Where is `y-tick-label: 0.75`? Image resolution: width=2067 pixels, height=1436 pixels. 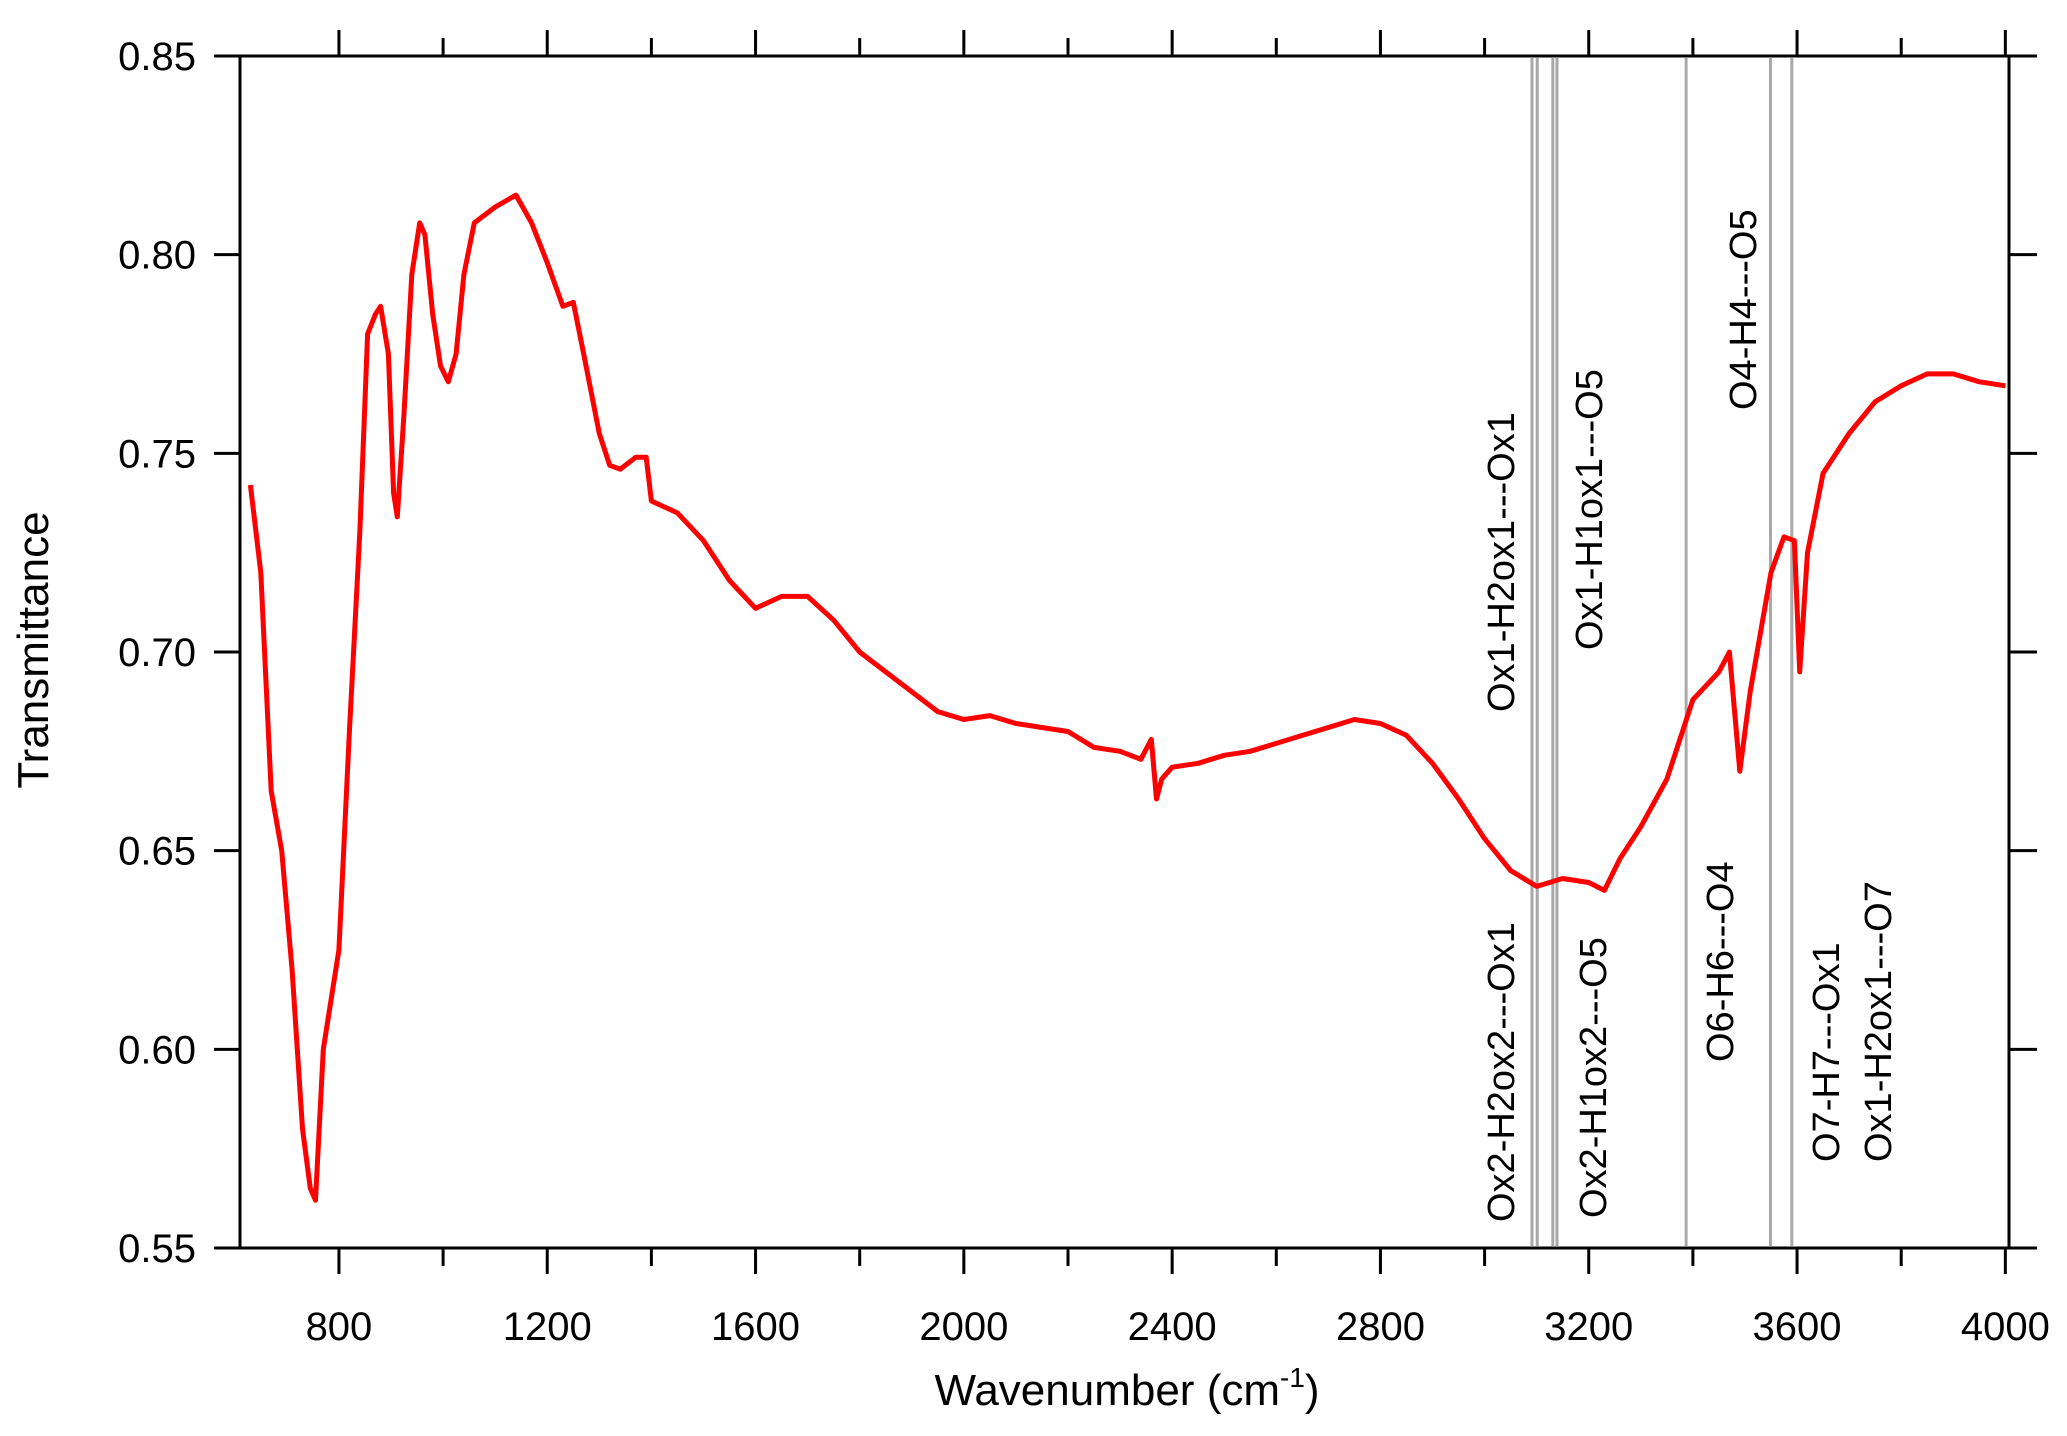 y-tick-label: 0.75 is located at coordinates (157, 454).